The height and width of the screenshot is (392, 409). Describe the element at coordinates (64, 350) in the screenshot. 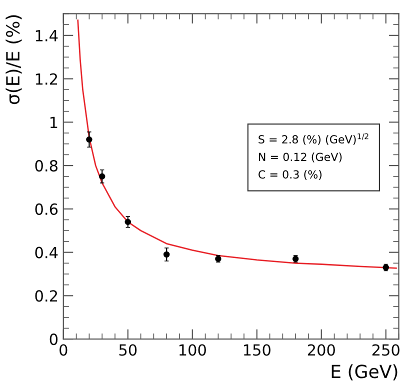

I see `x-tick-label: 0` at that location.